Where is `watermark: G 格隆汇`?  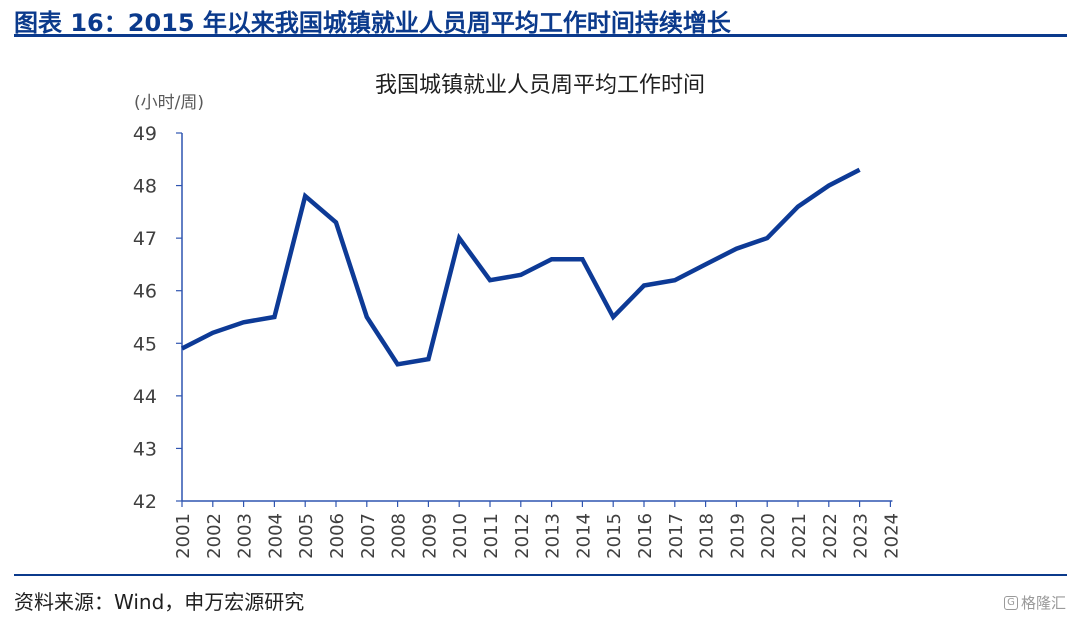
watermark: G 格隆汇 is located at coordinates (1034, 602).